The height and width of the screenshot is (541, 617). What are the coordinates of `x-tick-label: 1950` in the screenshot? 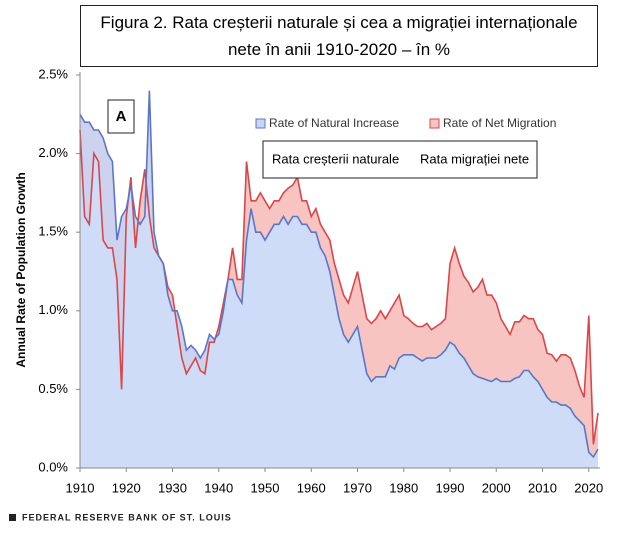 It's located at (265, 487).